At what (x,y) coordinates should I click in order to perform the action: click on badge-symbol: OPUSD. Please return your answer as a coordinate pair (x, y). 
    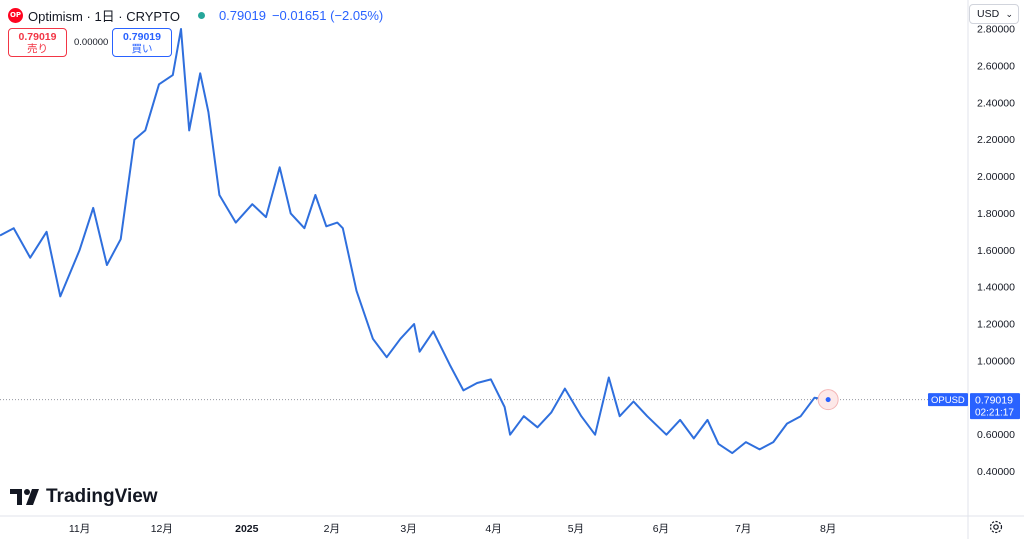
    Looking at the image, I should click on (948, 400).